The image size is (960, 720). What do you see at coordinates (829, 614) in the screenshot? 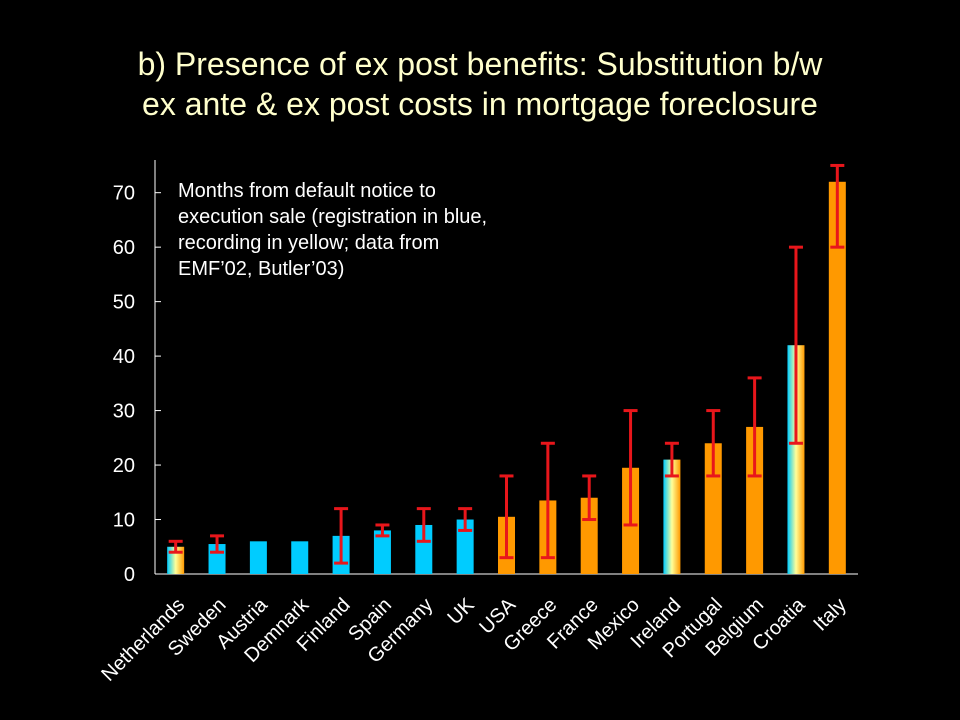
I see `x-tick-label: Italy` at bounding box center [829, 614].